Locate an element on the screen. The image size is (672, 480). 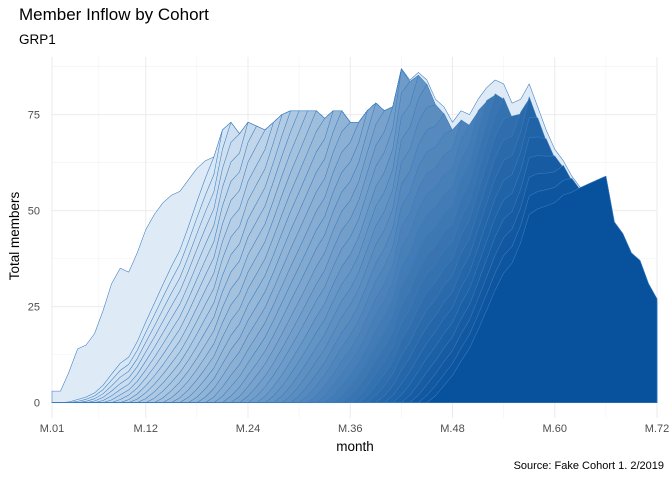
x-tick-label: M.12 is located at coordinates (145, 429).